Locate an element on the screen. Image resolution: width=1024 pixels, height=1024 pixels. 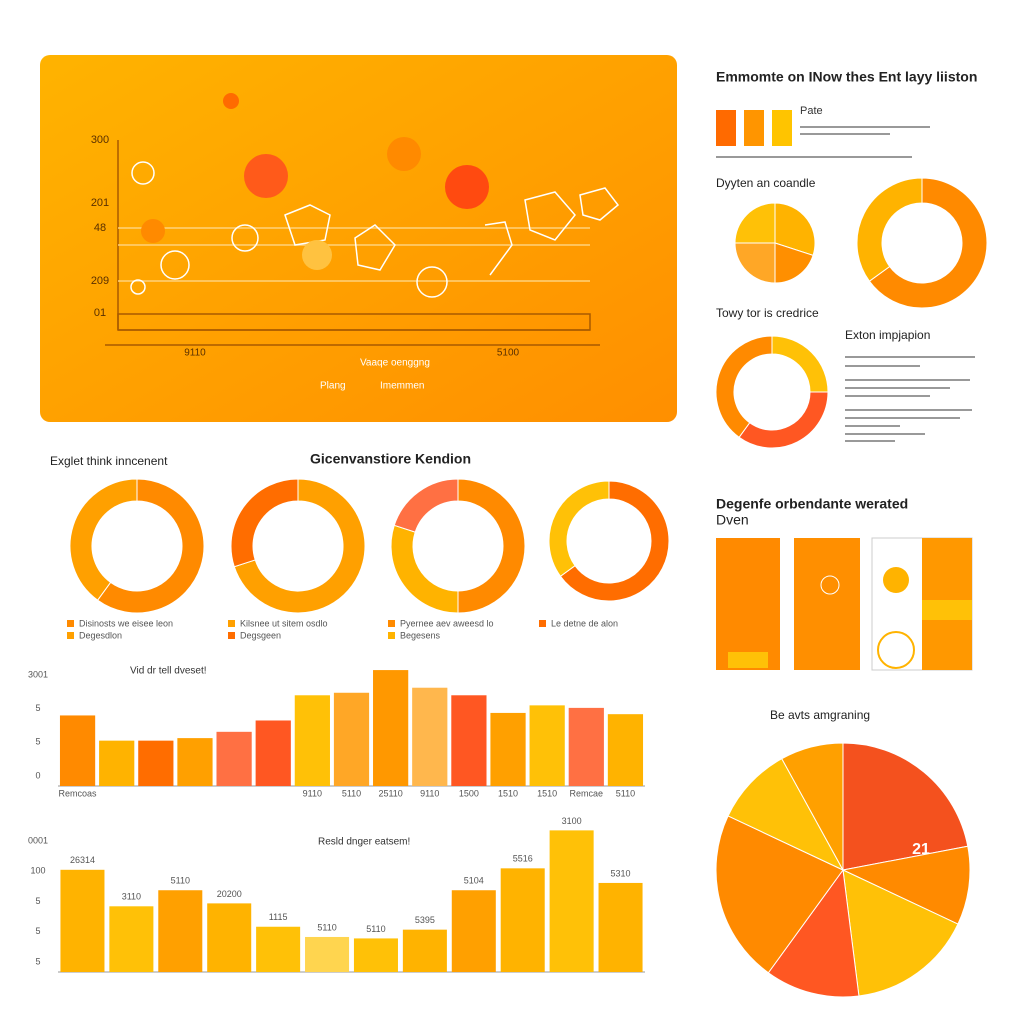
legend-label: Le detne de alon is located at coordinates (584, 623).